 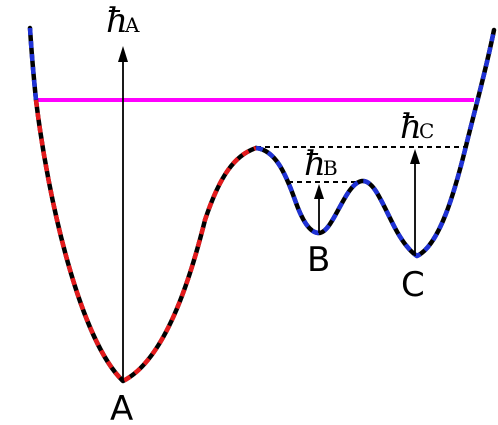 What do you see at coordinates (319, 208) in the screenshot?
I see `height-arrow-b` at bounding box center [319, 208].